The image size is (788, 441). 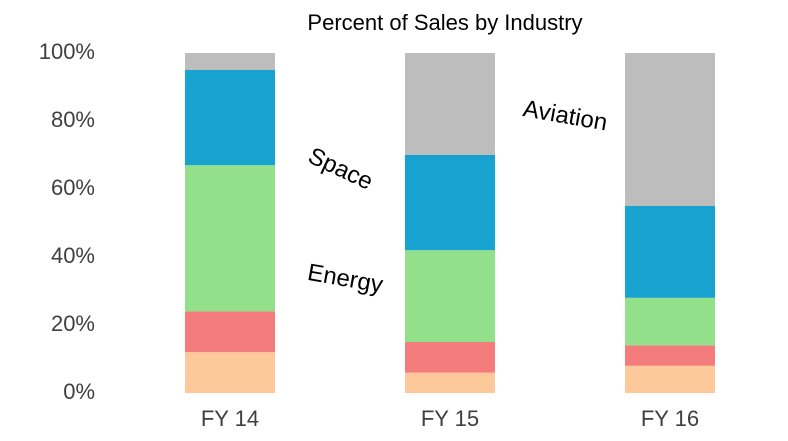 I want to click on chart-title: Percent of Sales by Industry, so click(x=444, y=22).